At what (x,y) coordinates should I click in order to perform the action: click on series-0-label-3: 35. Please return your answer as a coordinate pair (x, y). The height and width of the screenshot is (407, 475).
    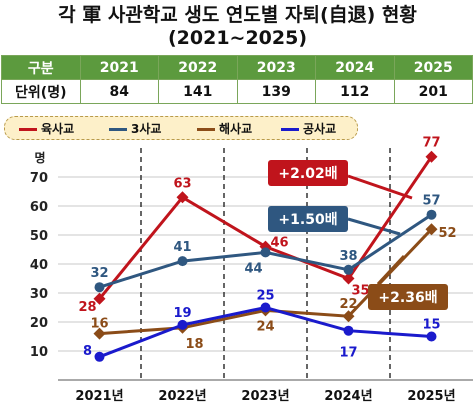
    Looking at the image, I should click on (360, 291).